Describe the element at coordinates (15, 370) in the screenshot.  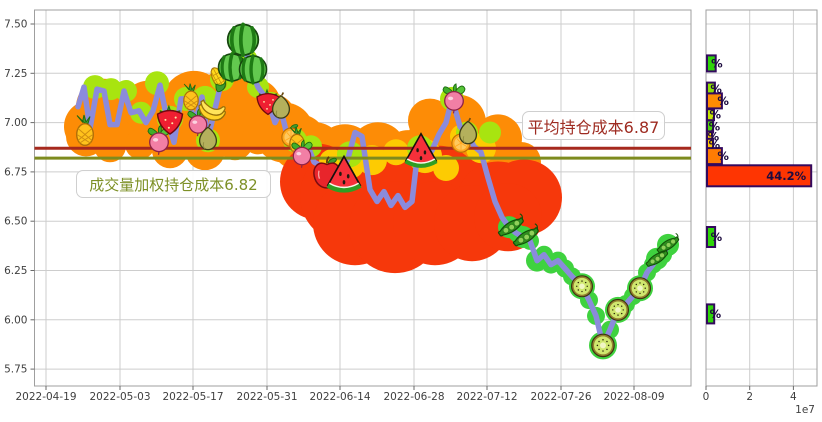
I see `y-tick-label: 5.75` at that location.